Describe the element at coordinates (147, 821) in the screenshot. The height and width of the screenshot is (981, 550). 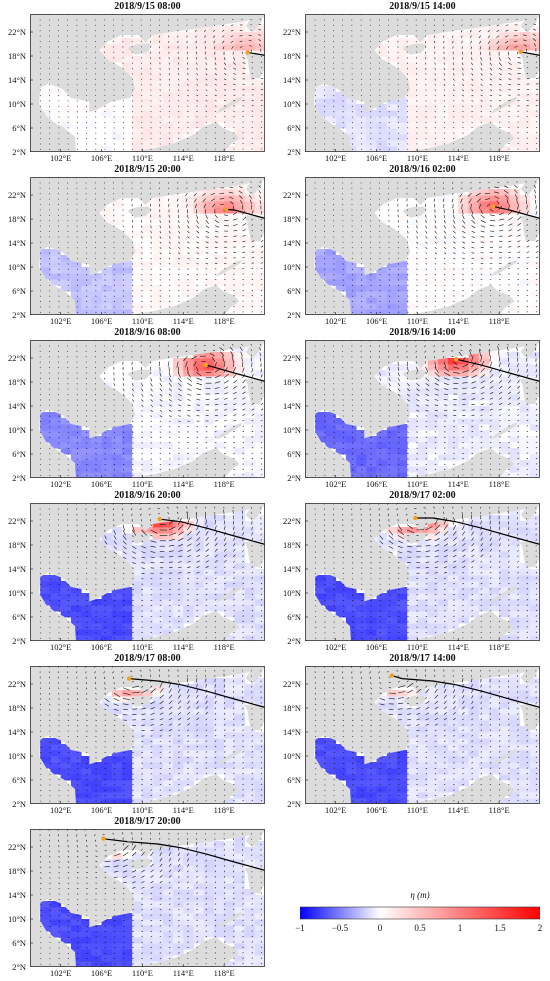
I see `panel-title: 2018/9/17 20:00` at that location.